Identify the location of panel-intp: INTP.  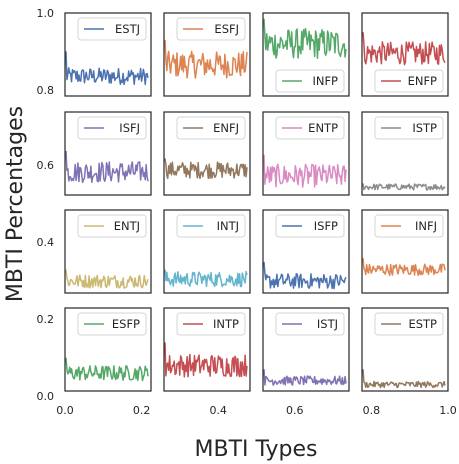
(207, 349).